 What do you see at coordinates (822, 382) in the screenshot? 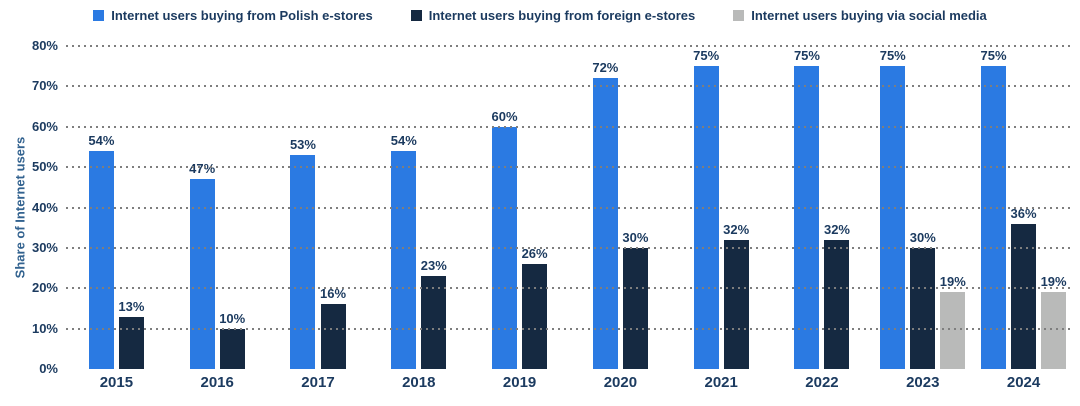
I see `x-axis-label-2022: 2022` at bounding box center [822, 382].